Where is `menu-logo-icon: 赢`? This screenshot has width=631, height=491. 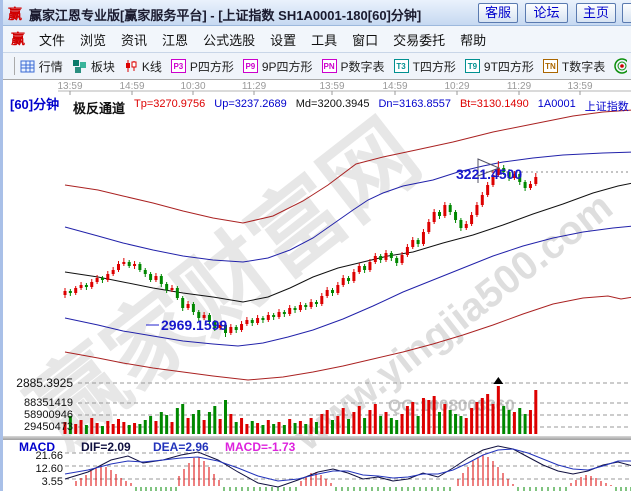 menu-logo-icon: 赢 is located at coordinates (18, 39).